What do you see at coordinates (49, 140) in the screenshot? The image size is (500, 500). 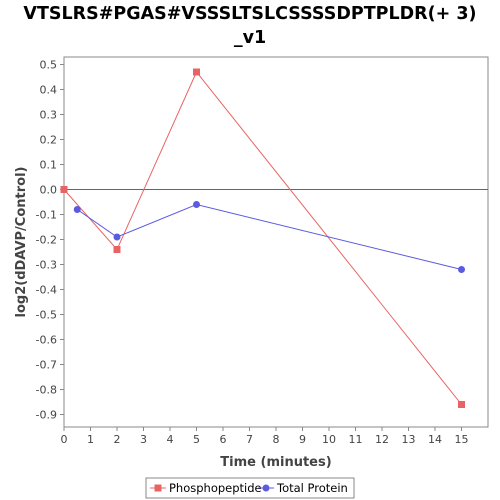 I see `y-tick-label: 0.2` at bounding box center [49, 140].